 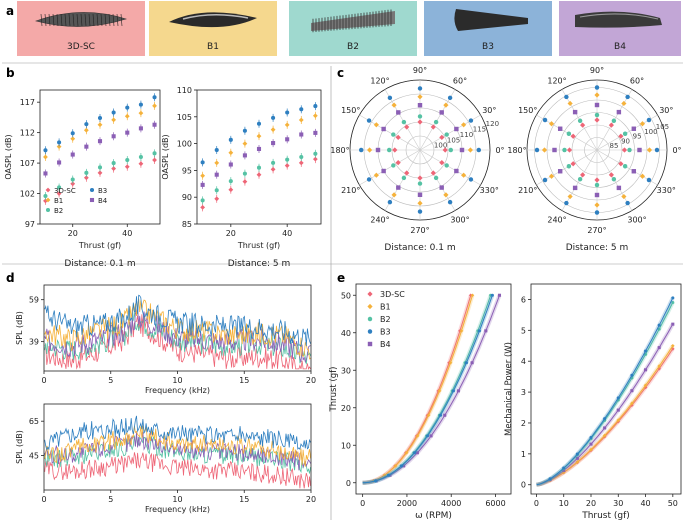 I want to click on x-tick-label: 50, so click(x=673, y=503).